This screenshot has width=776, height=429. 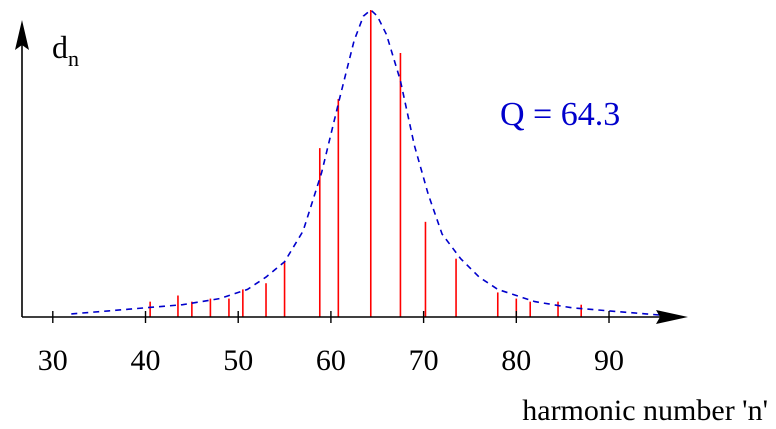 What do you see at coordinates (146, 360) in the screenshot?
I see `x-tick-label: 40` at bounding box center [146, 360].